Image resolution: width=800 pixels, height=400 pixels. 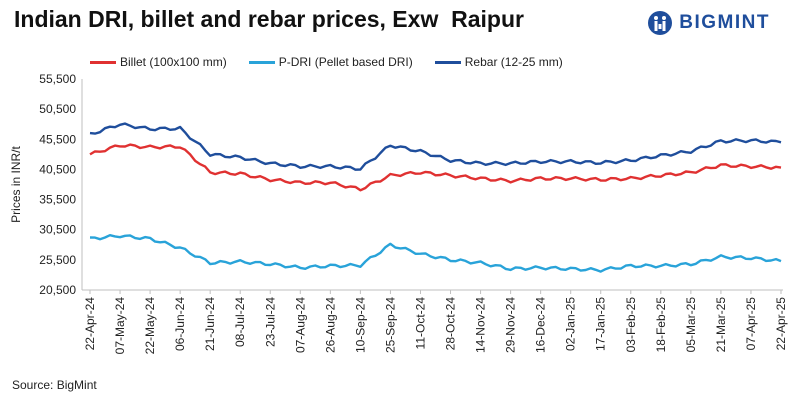 What do you see at coordinates (661, 325) in the screenshot?
I see `x-tick-label: 18-Feb-25` at bounding box center [661, 325].